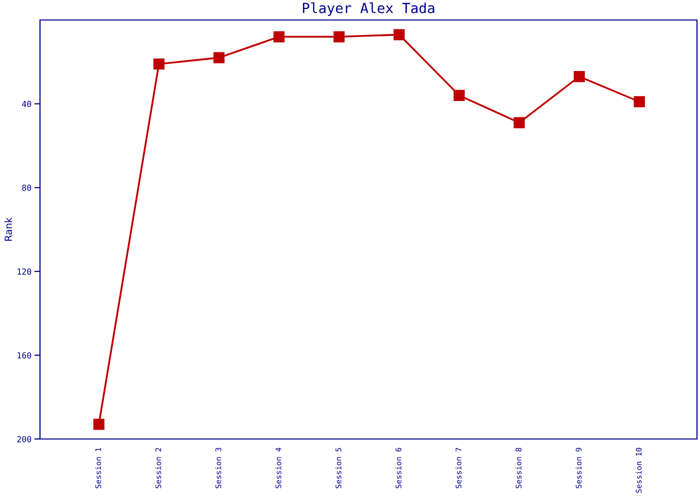 Image resolution: width=700 pixels, height=500 pixels. I want to click on y-tick-label: 40, so click(27, 104).